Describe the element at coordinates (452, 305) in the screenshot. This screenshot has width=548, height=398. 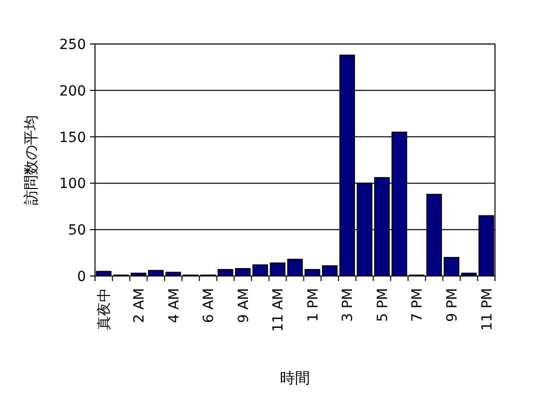
I see `x-tick-label: 9 PM` at that location.